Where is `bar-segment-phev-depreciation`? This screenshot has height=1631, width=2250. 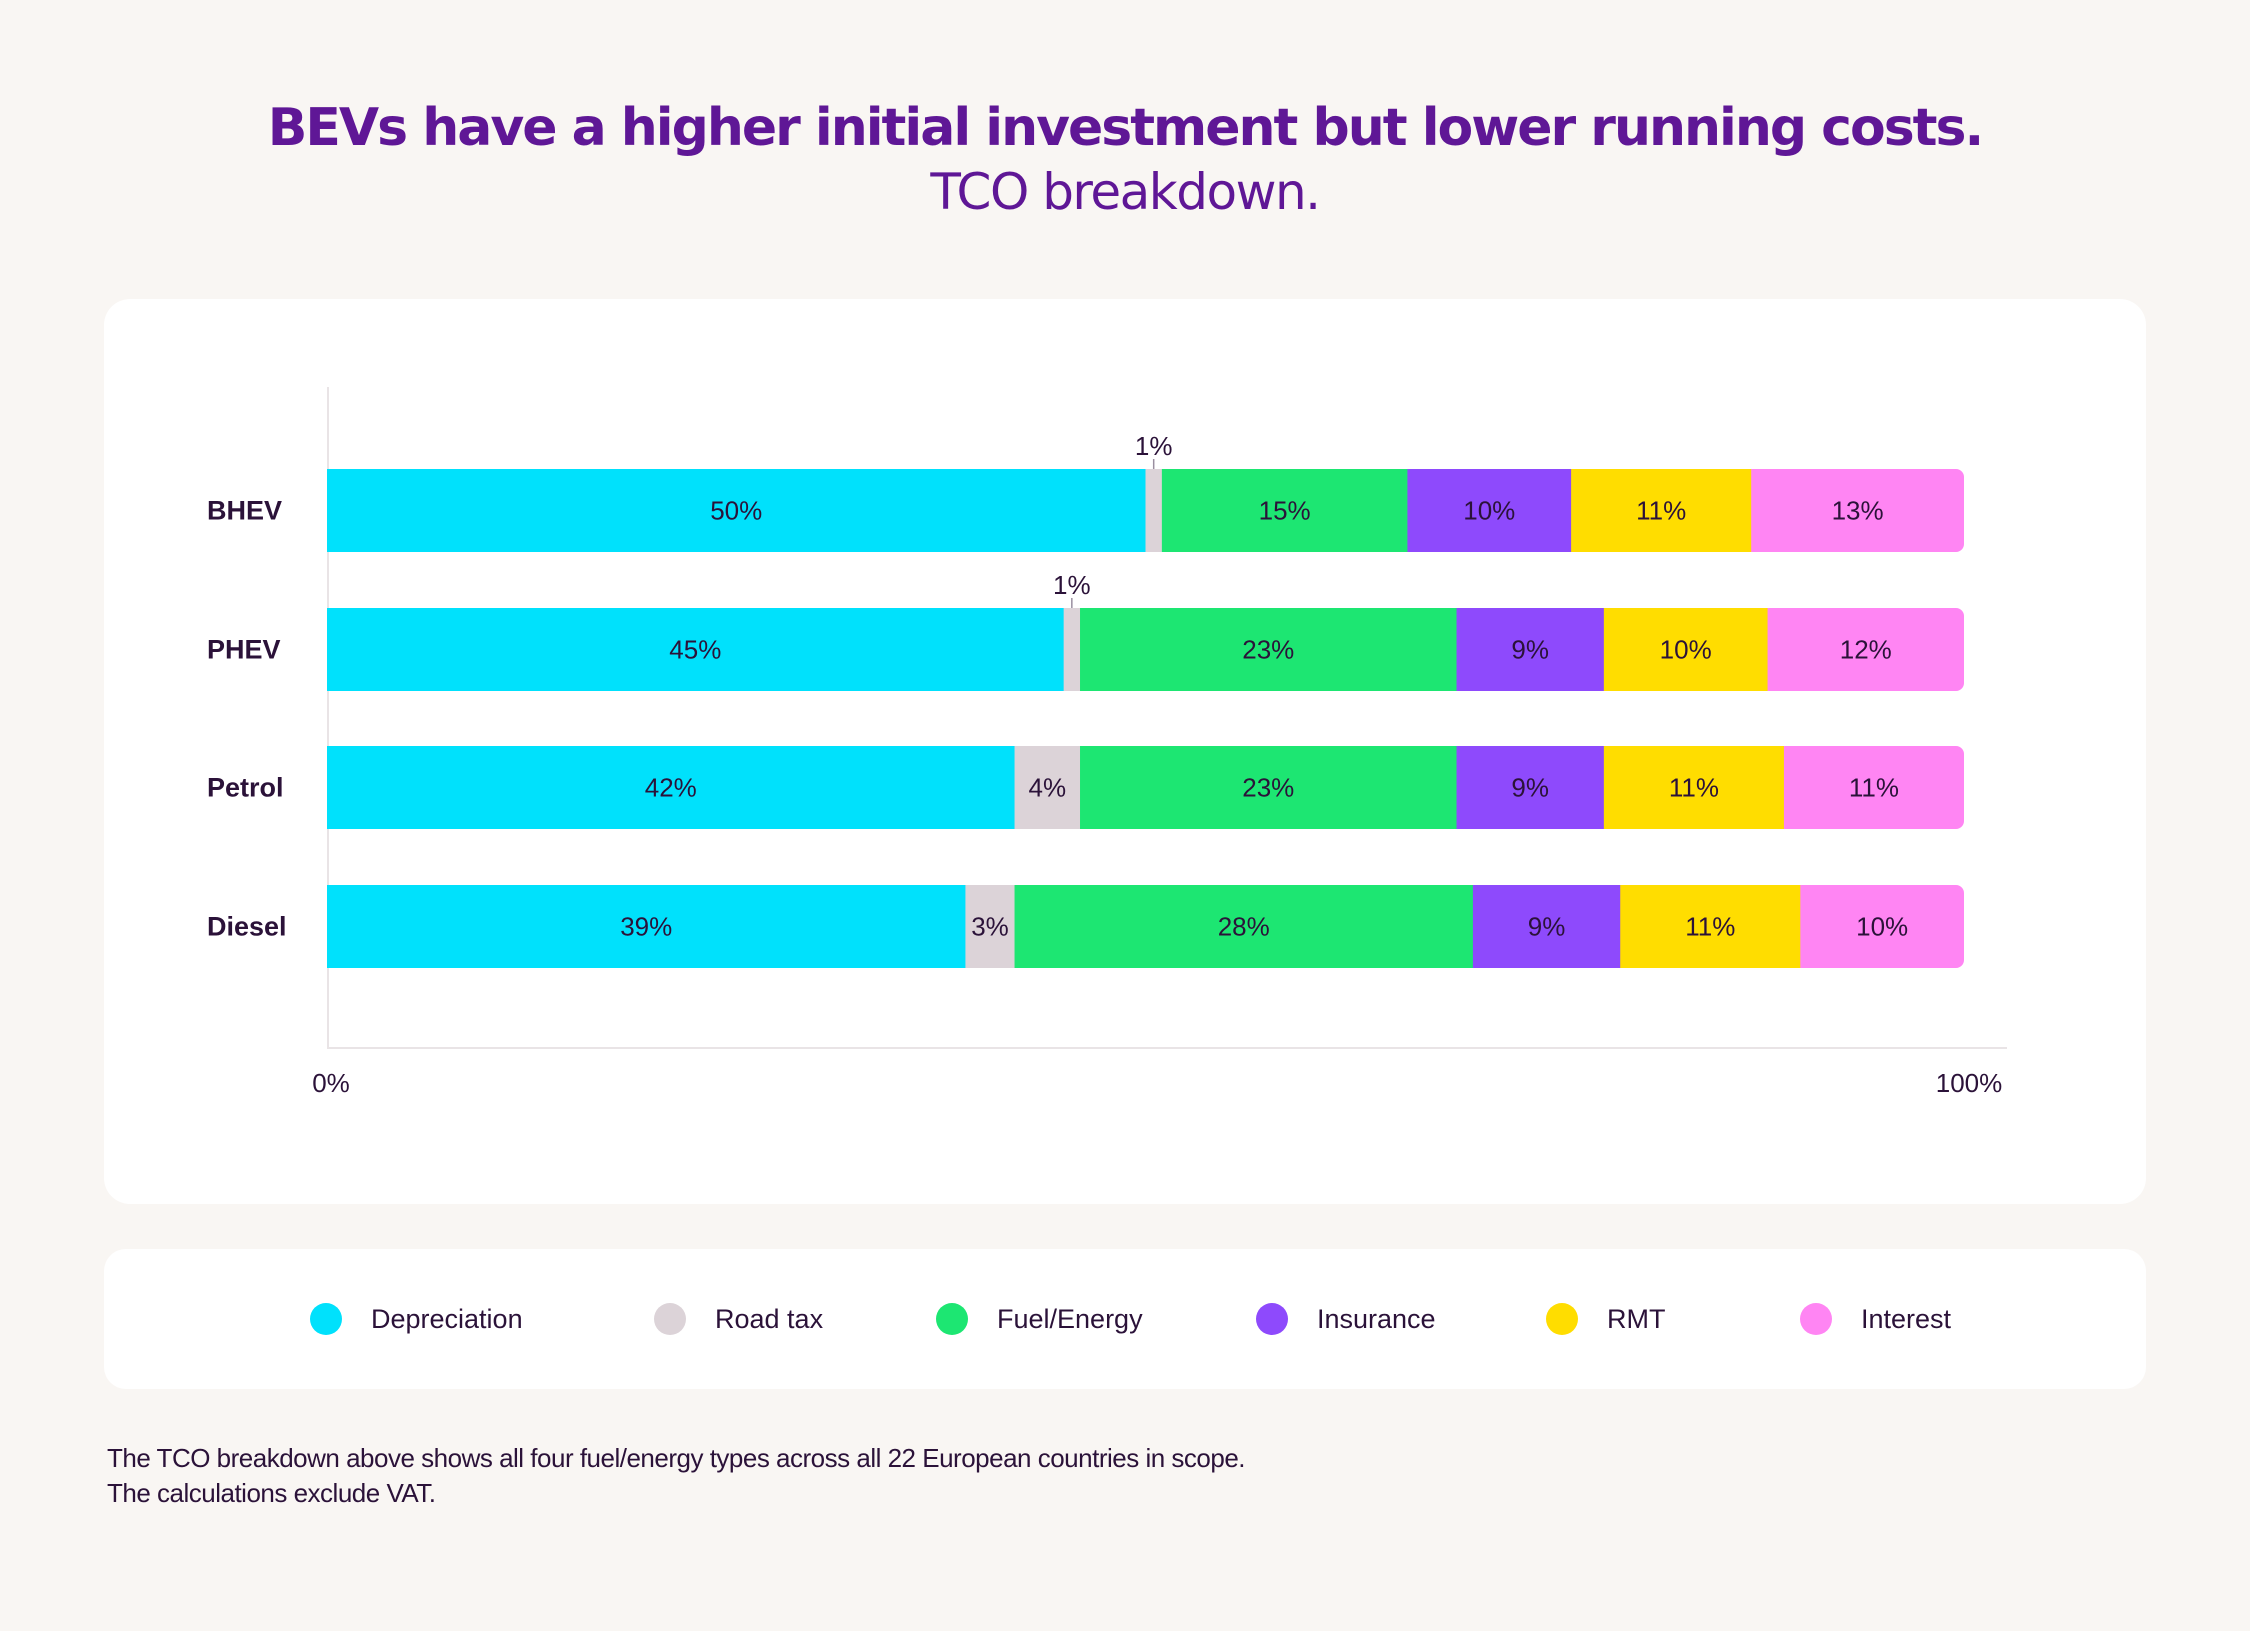 bar-segment-phev-depreciation is located at coordinates (696, 649).